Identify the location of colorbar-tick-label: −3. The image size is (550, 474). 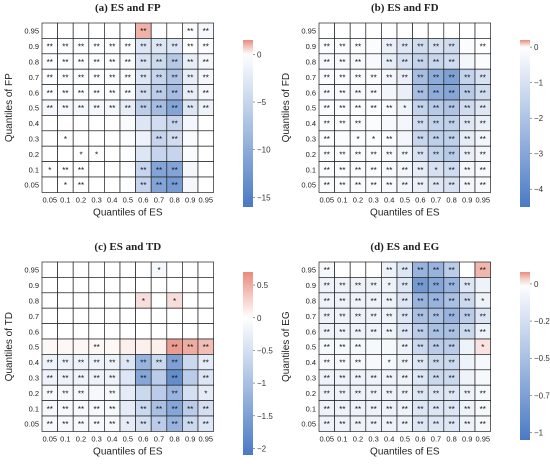
(539, 154).